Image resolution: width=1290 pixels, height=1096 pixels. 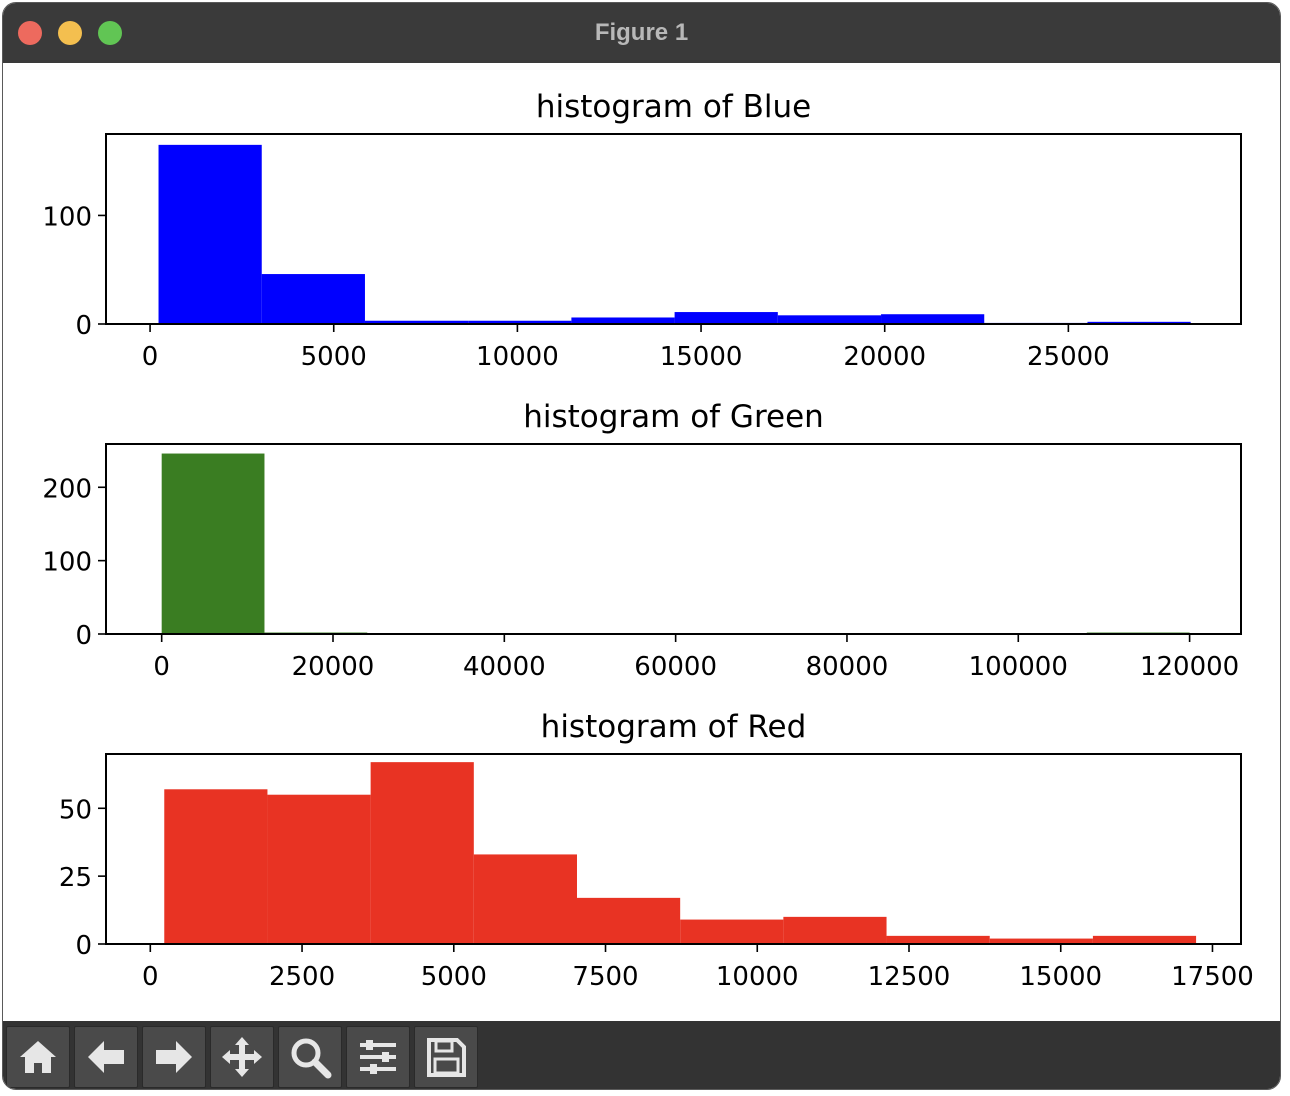 I want to click on x-tick-label: 7500, so click(x=605, y=977).